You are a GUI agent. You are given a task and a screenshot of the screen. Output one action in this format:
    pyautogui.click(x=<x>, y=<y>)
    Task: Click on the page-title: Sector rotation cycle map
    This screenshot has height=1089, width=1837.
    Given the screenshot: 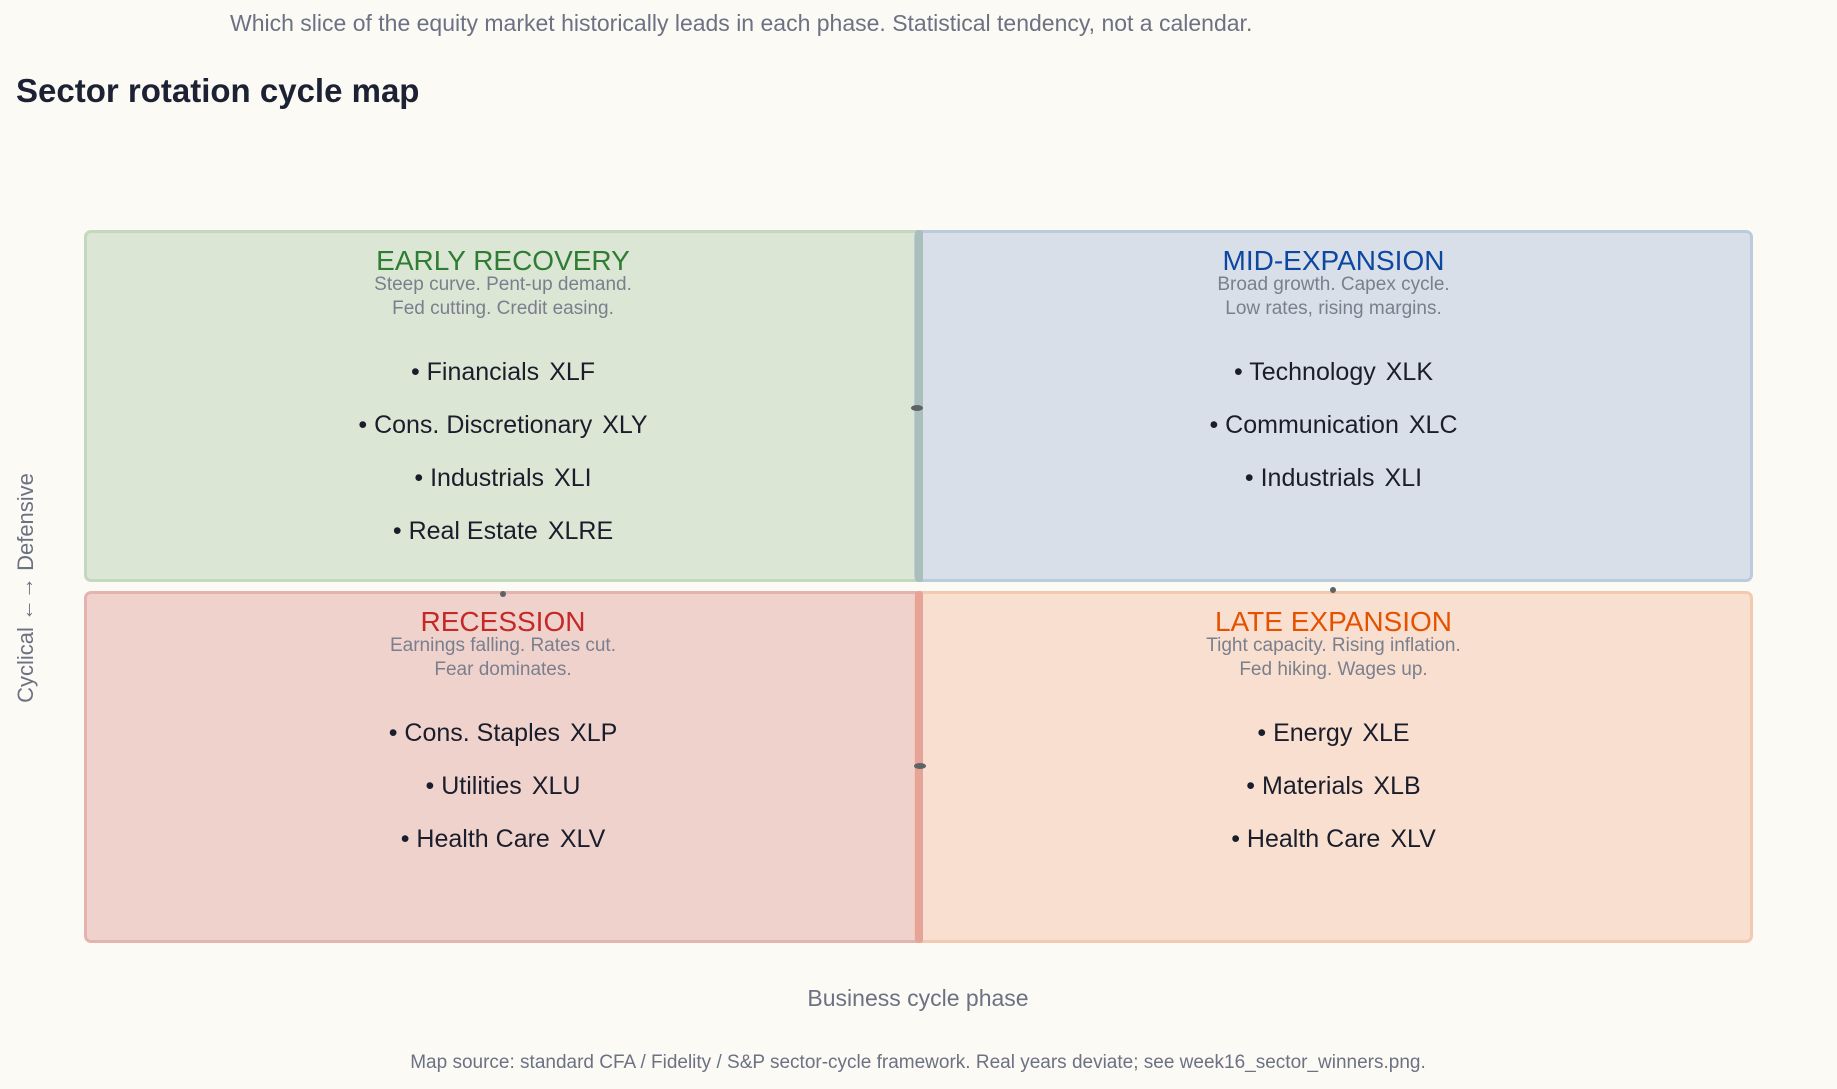 What is the action you would take?
    pyautogui.click(x=218, y=90)
    